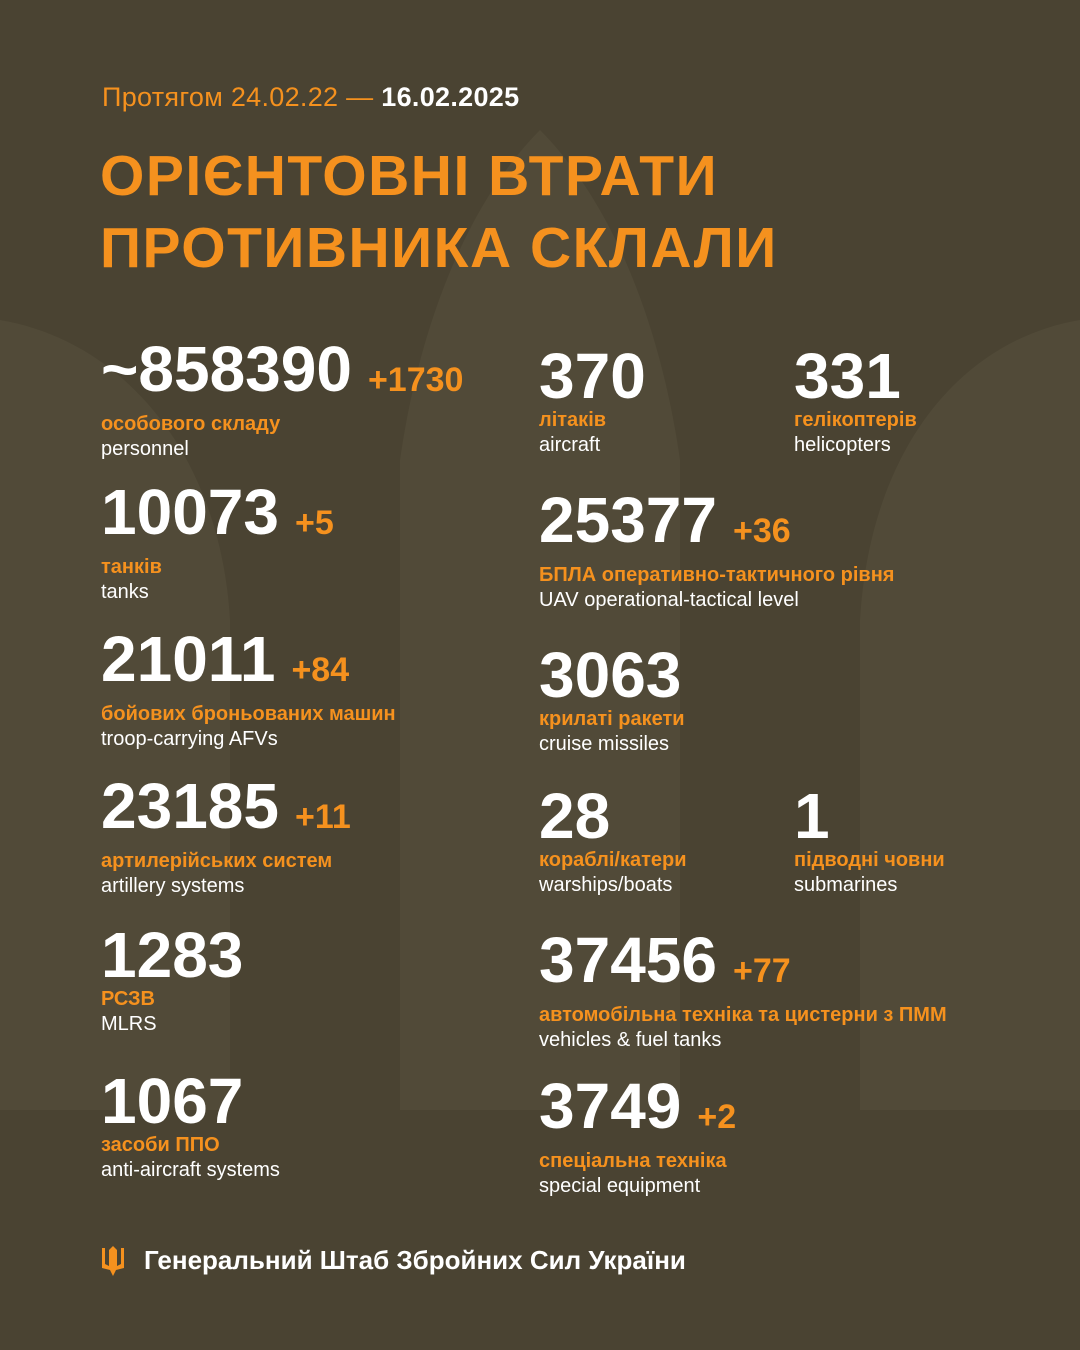  I want to click on stat-delta: +2, so click(717, 1117).